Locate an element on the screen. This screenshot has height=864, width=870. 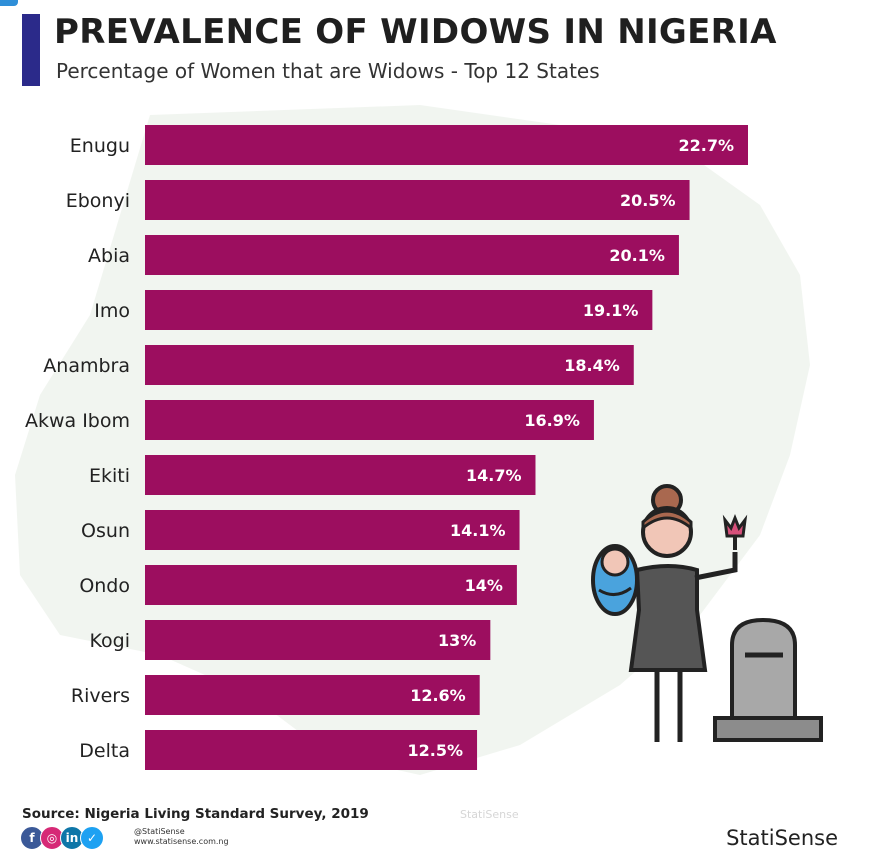
category-label: Enugu is located at coordinates (100, 146).